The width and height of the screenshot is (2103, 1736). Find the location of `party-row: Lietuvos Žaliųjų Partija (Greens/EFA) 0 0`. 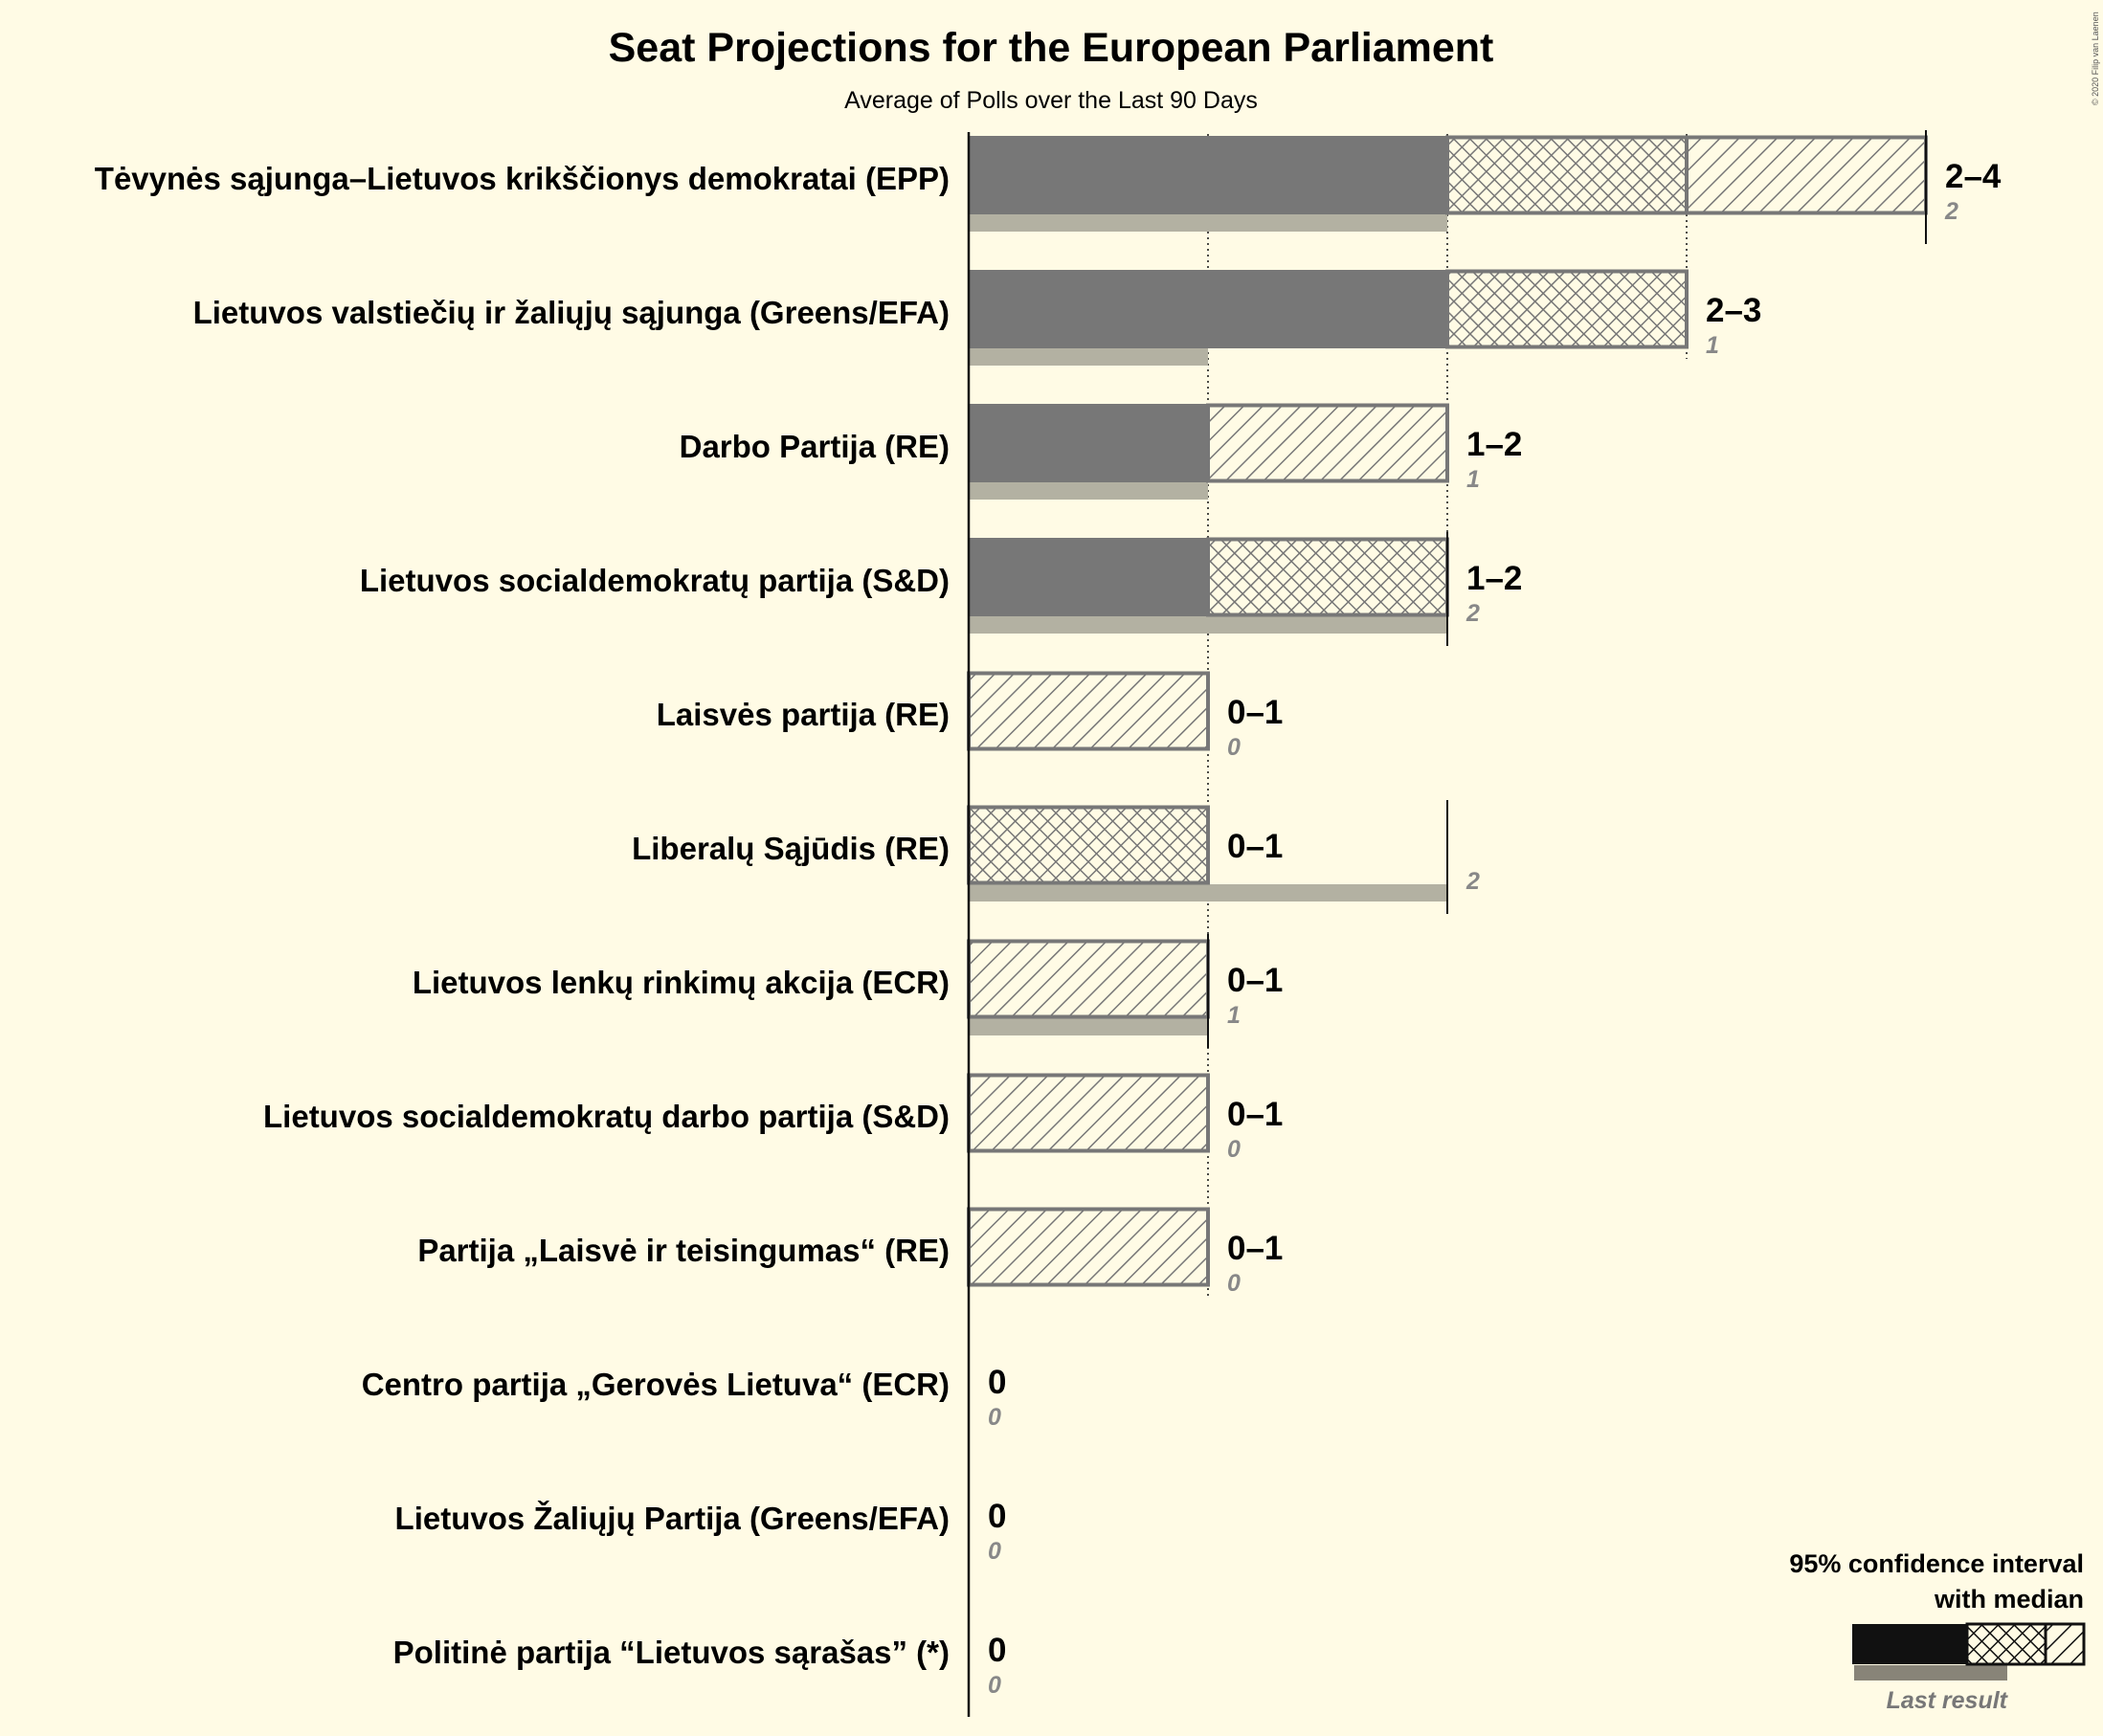

party-row: Lietuvos Žaliųjų Partija (Greens/EFA) 0 0 is located at coordinates (701, 1531).